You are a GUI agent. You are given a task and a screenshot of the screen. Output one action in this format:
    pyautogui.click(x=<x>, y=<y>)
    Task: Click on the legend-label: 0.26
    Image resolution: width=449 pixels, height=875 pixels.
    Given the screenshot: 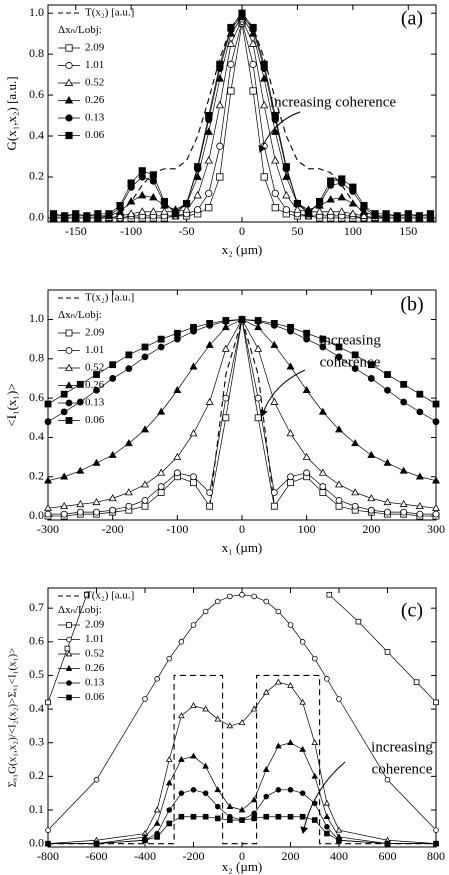 What is the action you would take?
    pyautogui.click(x=95, y=385)
    